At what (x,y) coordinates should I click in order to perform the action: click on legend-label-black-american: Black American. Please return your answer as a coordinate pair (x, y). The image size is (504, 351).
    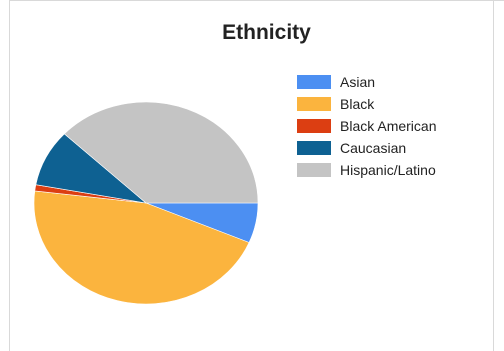
    Looking at the image, I should click on (388, 126).